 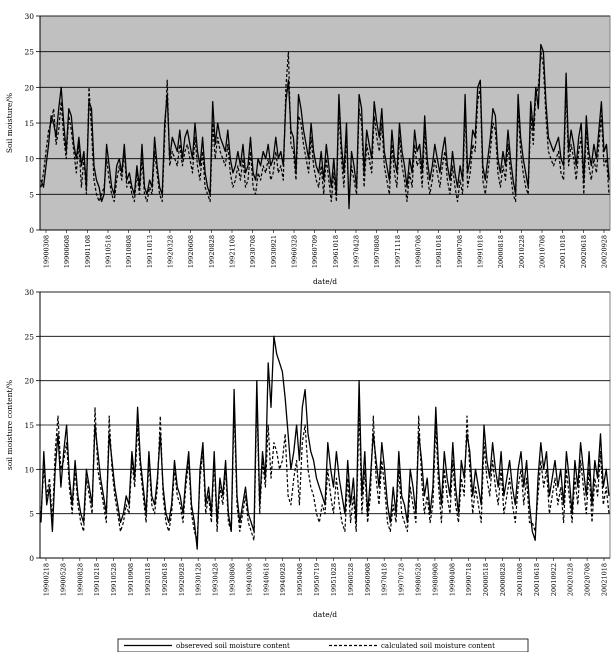 What do you see at coordinates (452, 579) in the screenshot?
I see `x-tick-label: 19990408` at bounding box center [452, 579].